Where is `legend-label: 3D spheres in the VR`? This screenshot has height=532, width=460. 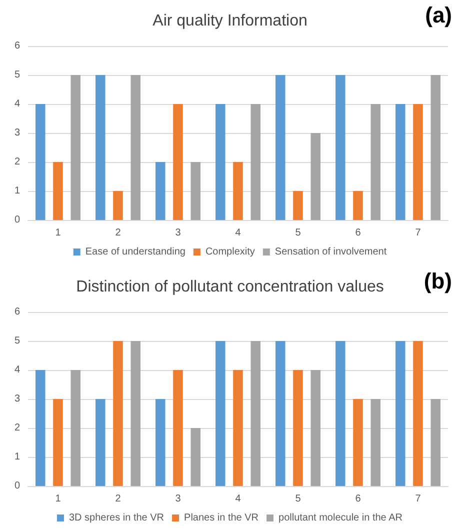 legend-label: 3D spheres in the VR is located at coordinates (116, 518).